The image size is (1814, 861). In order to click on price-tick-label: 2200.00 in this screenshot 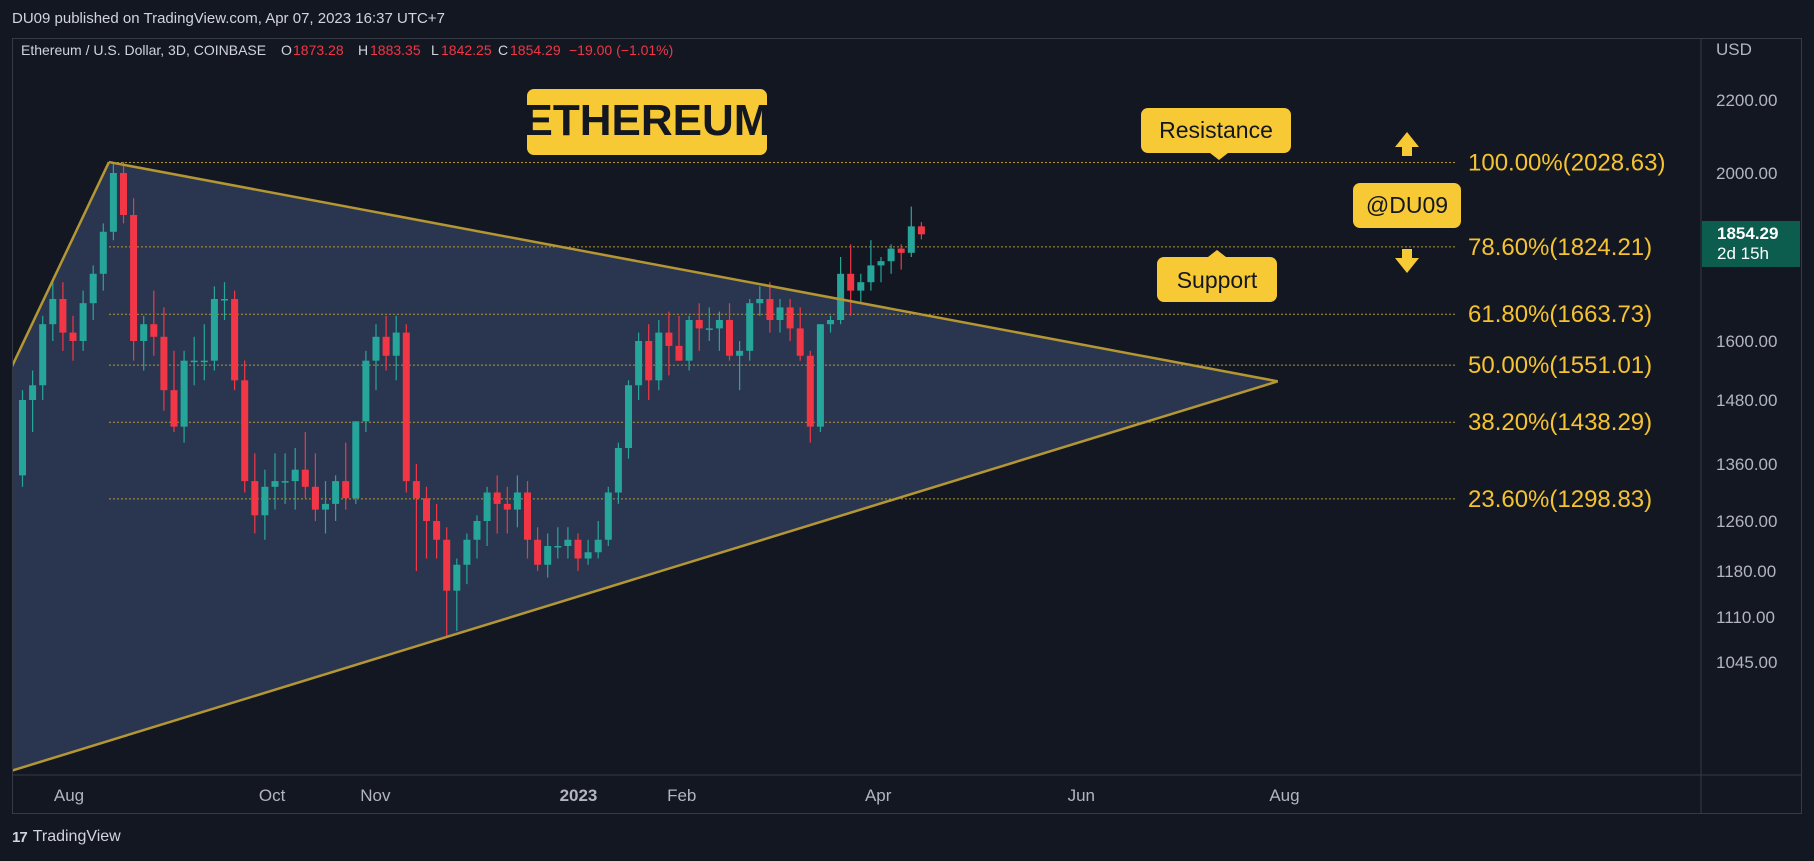, I will do `click(1746, 100)`.